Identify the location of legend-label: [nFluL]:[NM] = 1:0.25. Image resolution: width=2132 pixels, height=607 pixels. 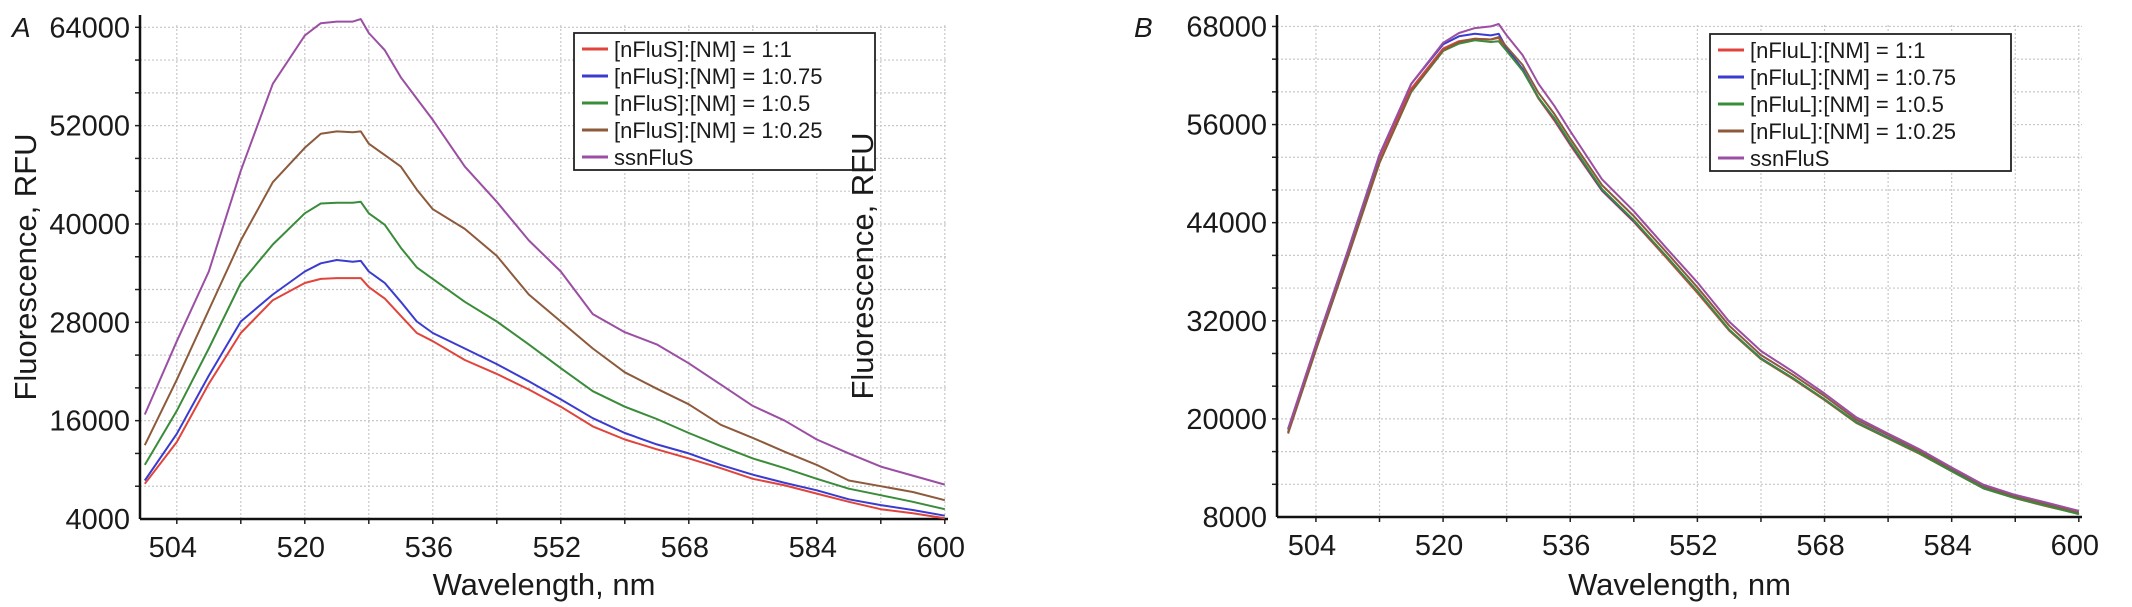
(1853, 131).